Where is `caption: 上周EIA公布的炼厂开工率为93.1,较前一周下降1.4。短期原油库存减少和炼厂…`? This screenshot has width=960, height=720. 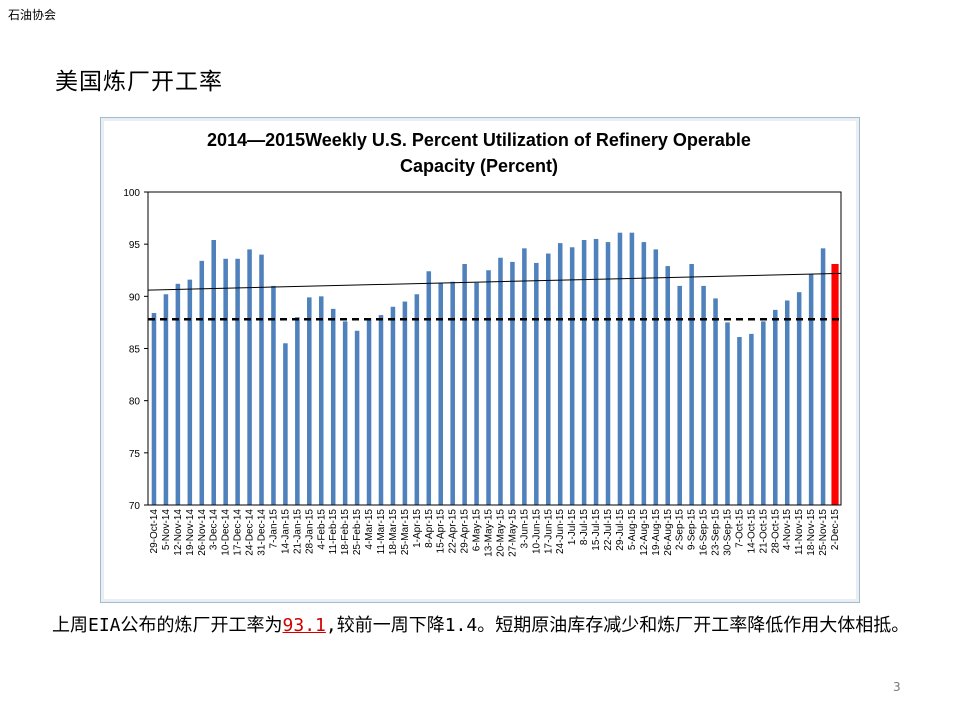
caption: 上周EIA公布的炼厂开工率为93.1,较前一周下降1.4。短期原油库存减少和炼厂… is located at coordinates (487, 626).